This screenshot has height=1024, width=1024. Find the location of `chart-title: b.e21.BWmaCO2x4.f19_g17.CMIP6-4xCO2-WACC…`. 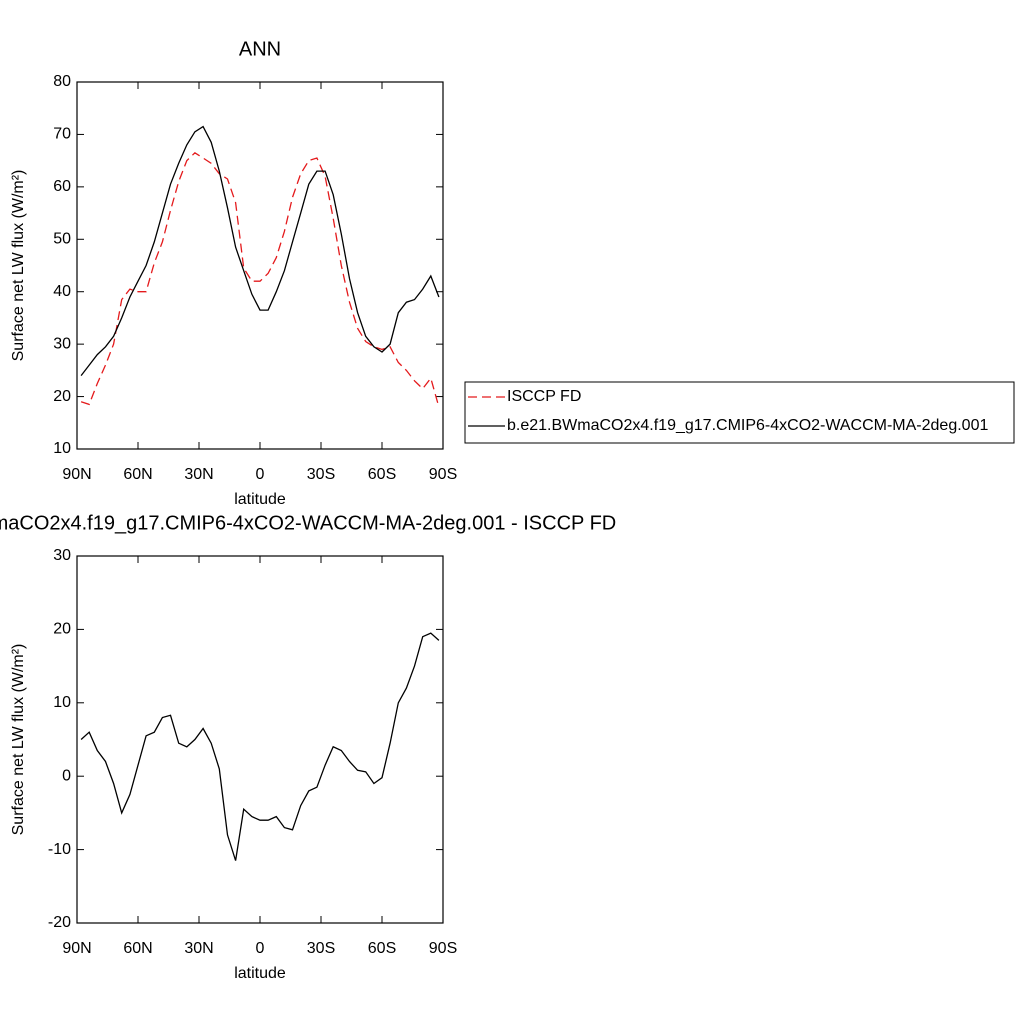

chart-title: b.e21.BWmaCO2x4.f19_g17.CMIP6-4xCO2-WACC… is located at coordinates (308, 523).